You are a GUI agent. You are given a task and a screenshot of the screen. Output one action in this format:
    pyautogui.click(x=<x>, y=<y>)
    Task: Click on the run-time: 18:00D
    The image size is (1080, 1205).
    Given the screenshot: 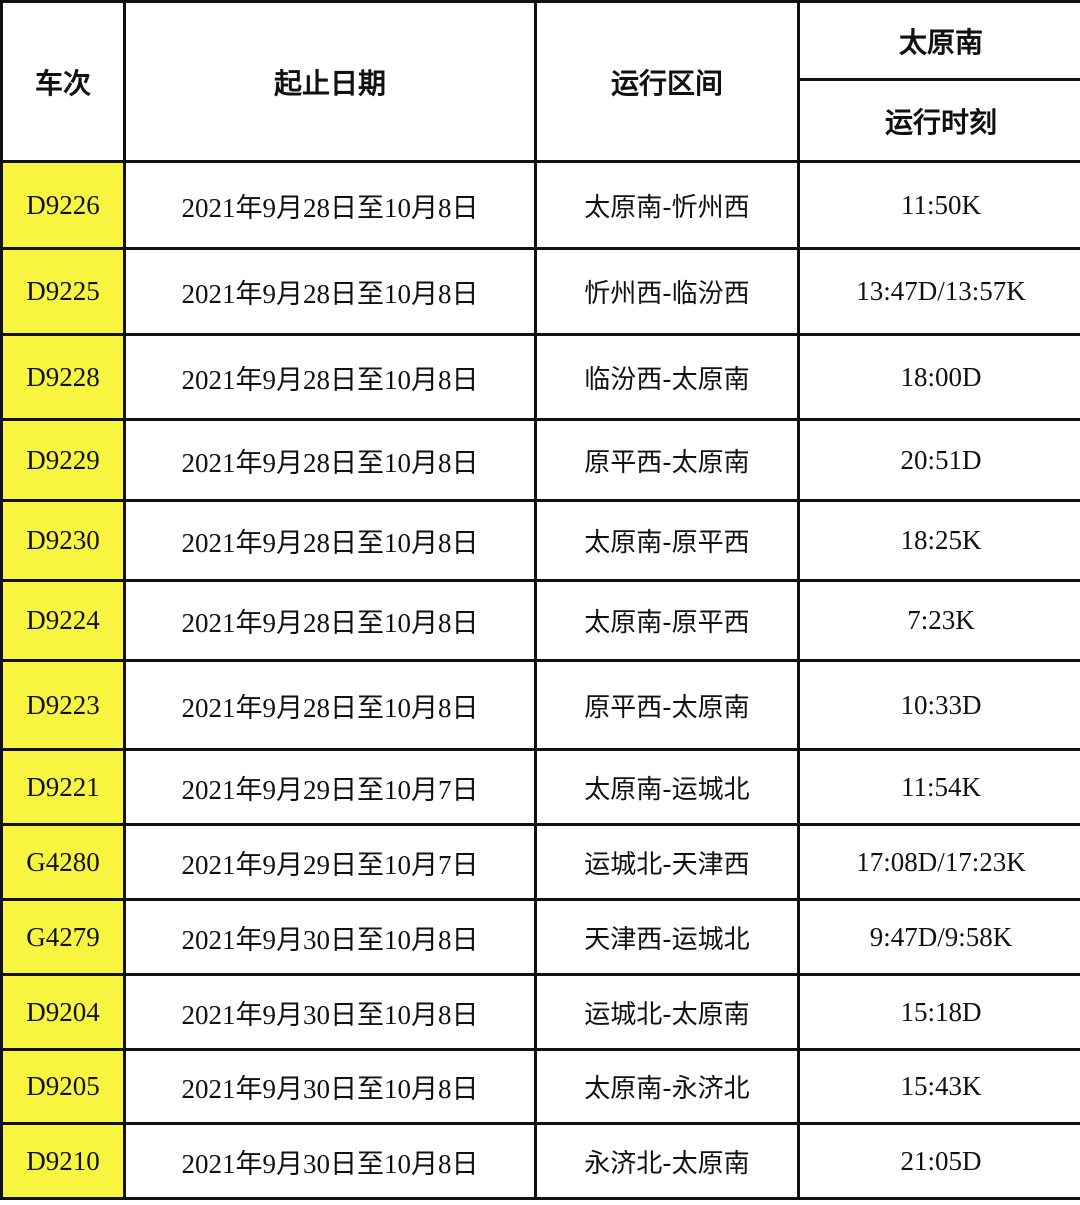 What is the action you would take?
    pyautogui.click(x=938, y=377)
    